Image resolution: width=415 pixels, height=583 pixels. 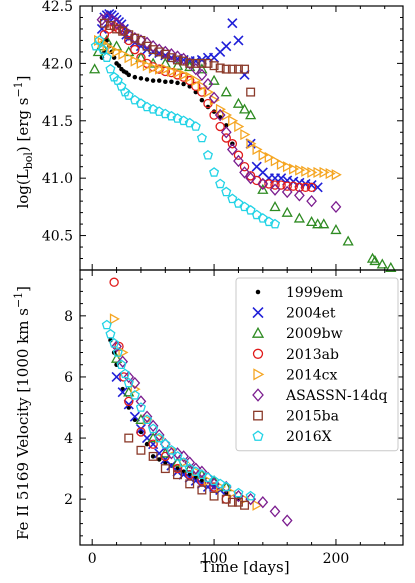 What do you see at coordinates (309, 437) in the screenshot?
I see `legend-label: 2016X` at bounding box center [309, 437].